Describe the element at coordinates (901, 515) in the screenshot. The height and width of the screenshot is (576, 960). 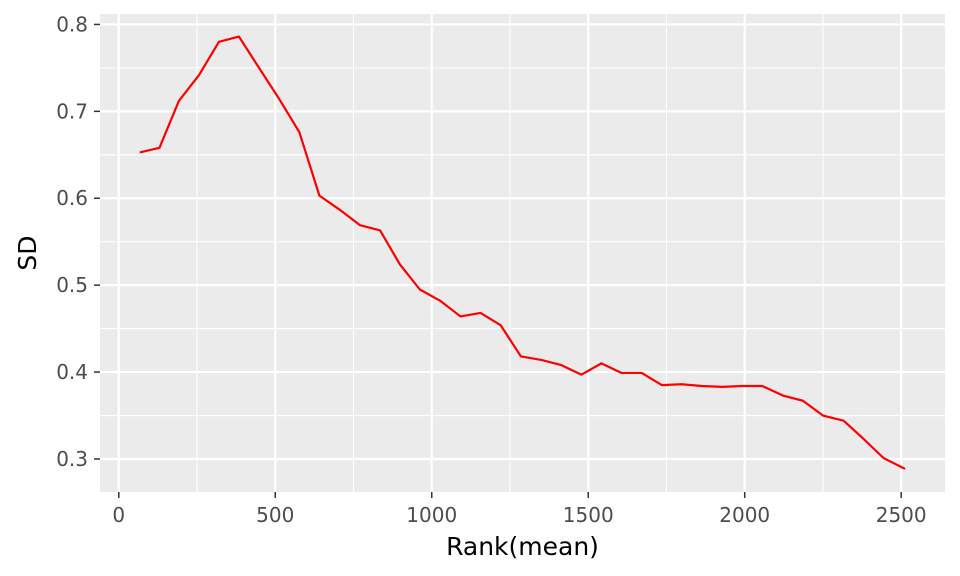
I see `x-tick-label: 2500` at that location.